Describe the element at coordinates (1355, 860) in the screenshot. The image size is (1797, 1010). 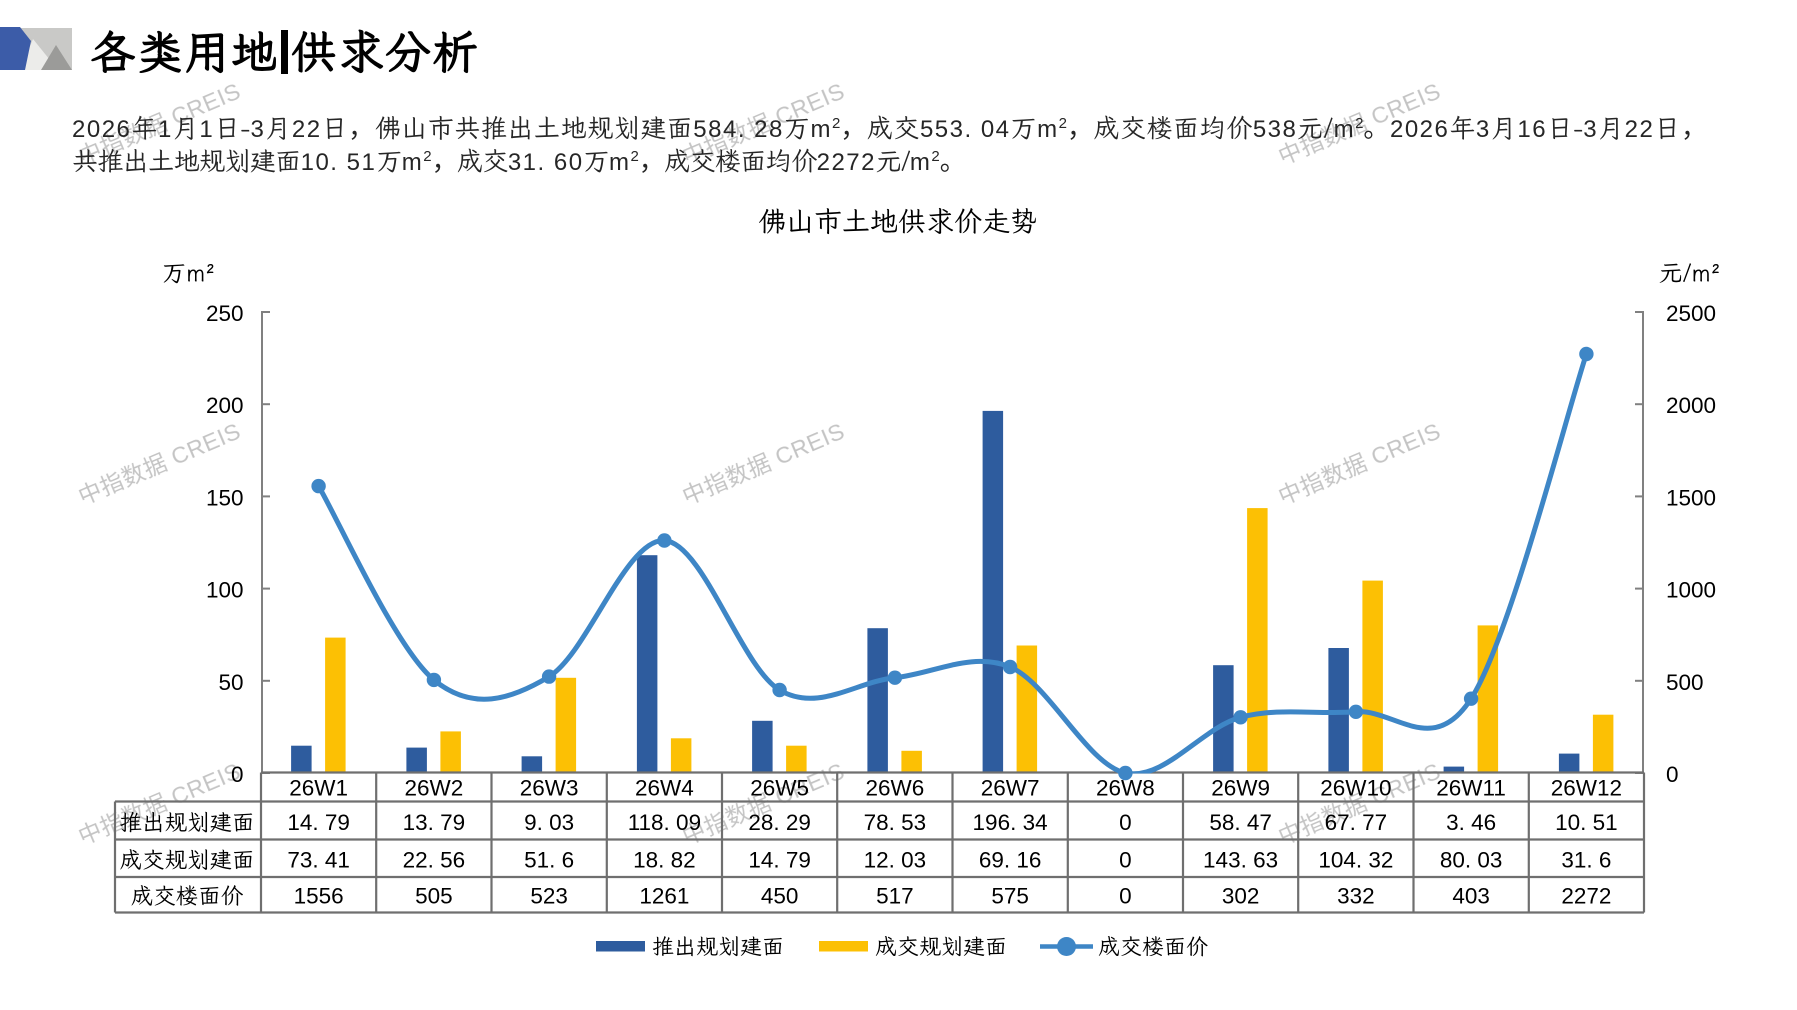
I see `svg-text: 104. 32` at that location.